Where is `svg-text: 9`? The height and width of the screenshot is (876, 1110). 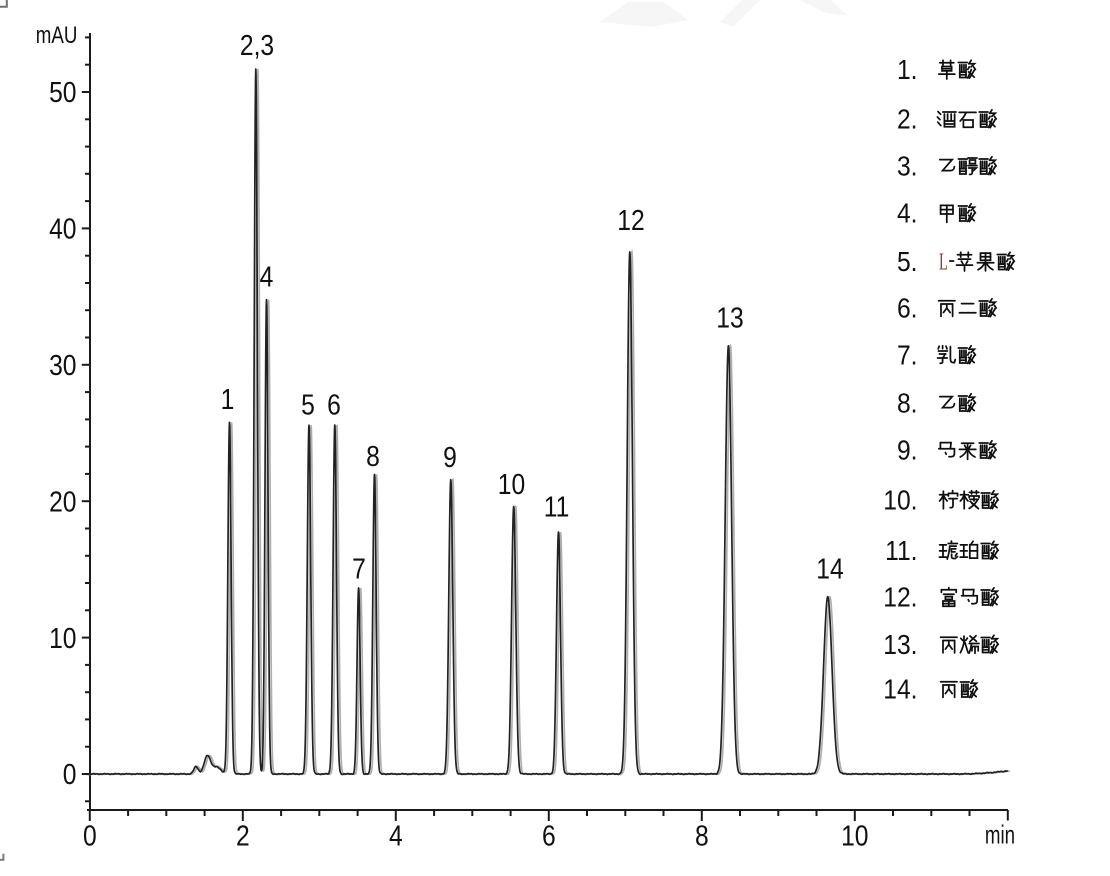
svg-text: 9 is located at coordinates (450, 457).